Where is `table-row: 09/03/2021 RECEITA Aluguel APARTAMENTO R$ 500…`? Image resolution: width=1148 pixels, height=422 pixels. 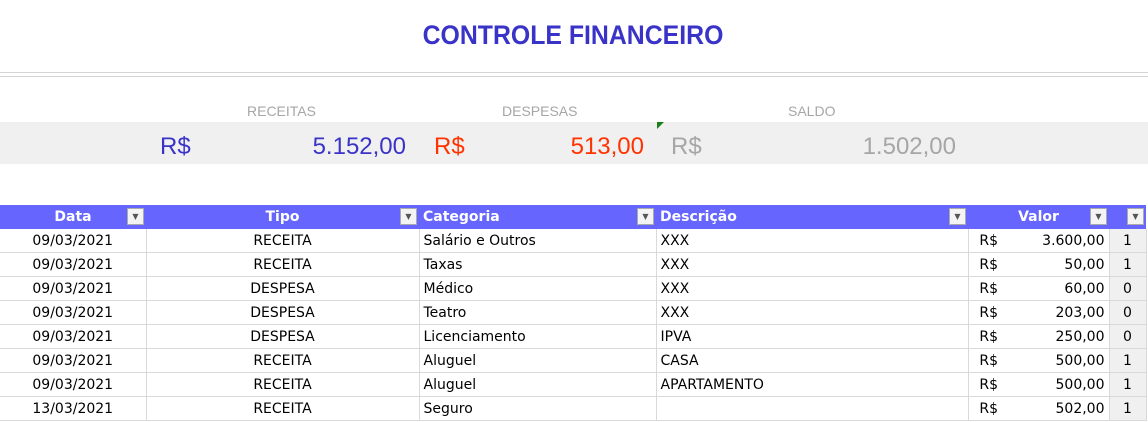 table-row: 09/03/2021 RECEITA Aluguel APARTAMENTO R$ 500… is located at coordinates (573, 384).